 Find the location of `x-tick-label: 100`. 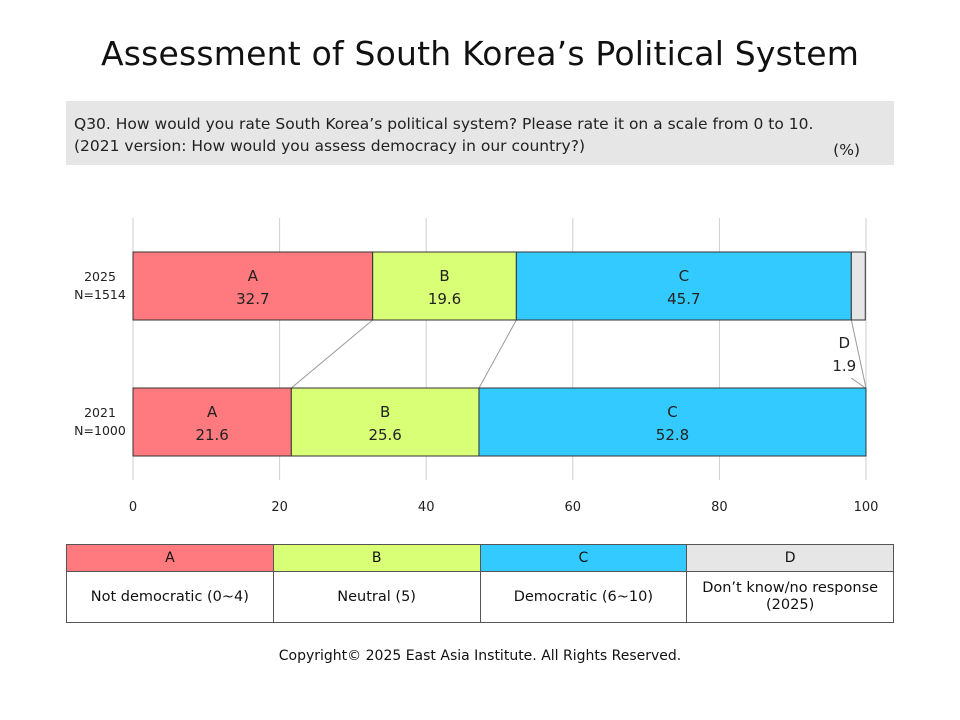

x-tick-label: 100 is located at coordinates (866, 507).